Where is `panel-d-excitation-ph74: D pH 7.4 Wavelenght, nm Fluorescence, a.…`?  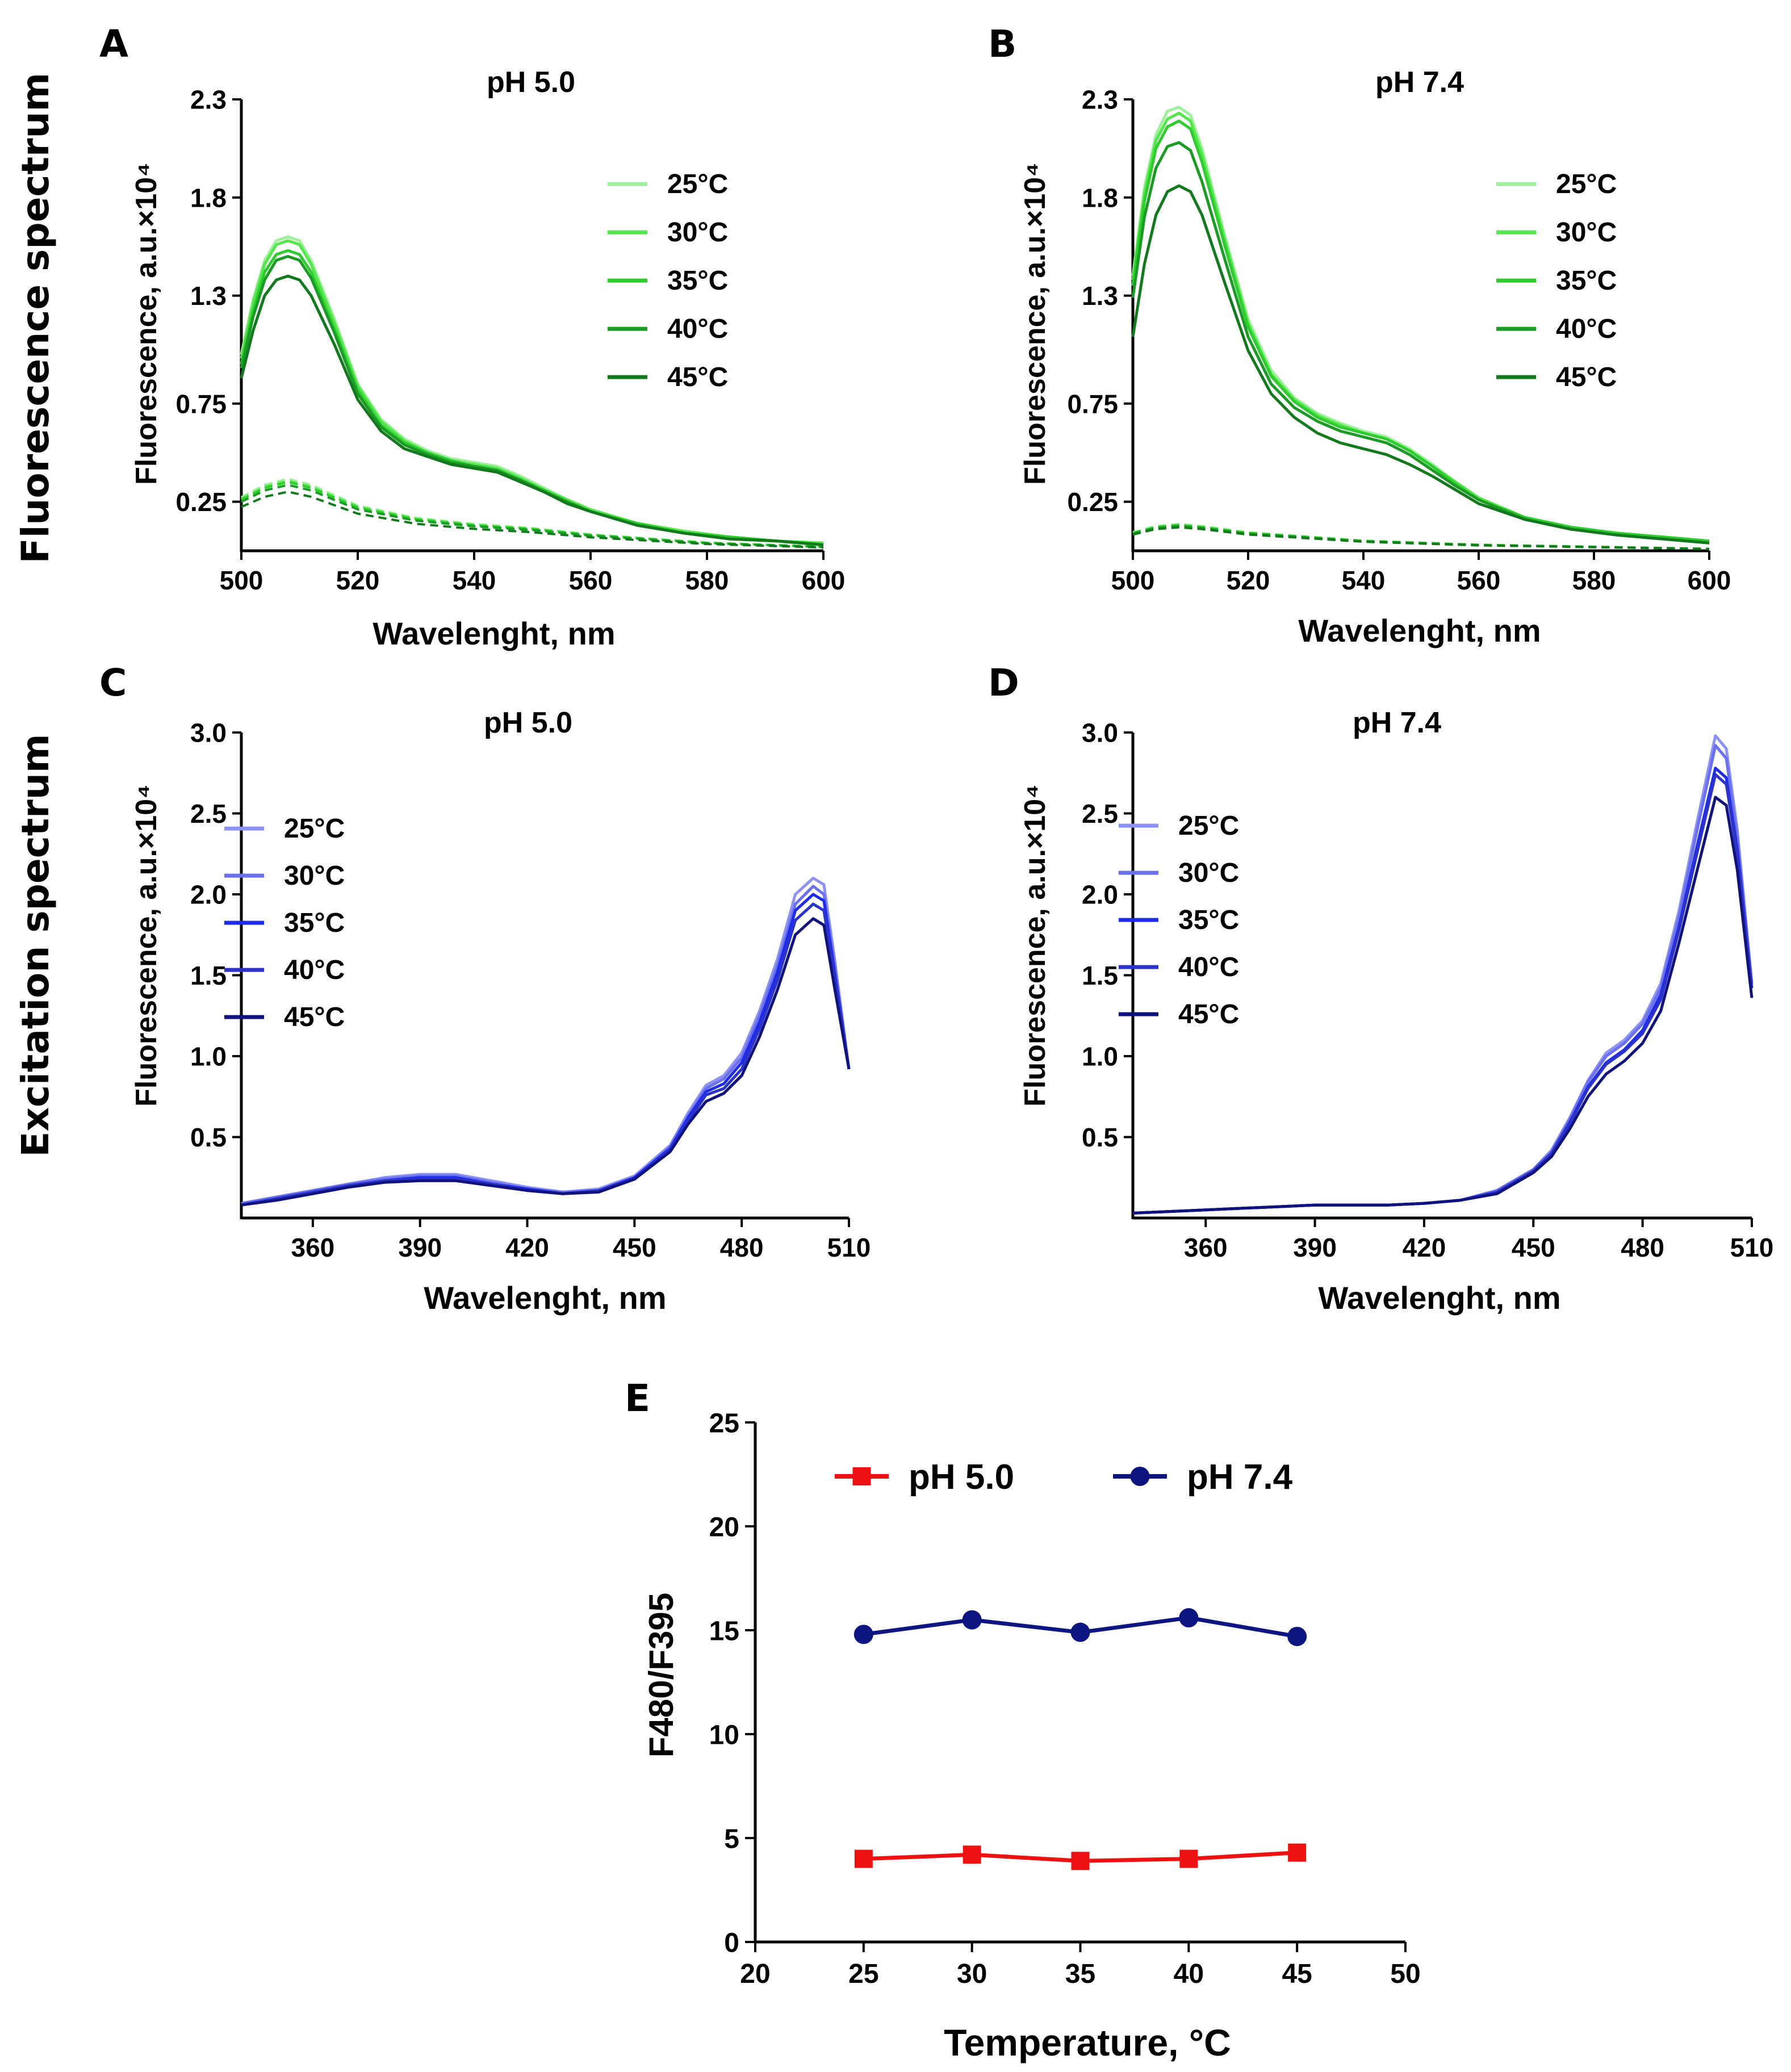
panel-d-excitation-ph74: D pH 7.4 Wavelenght, nm Fluorescence, a.… is located at coordinates (1380, 988).